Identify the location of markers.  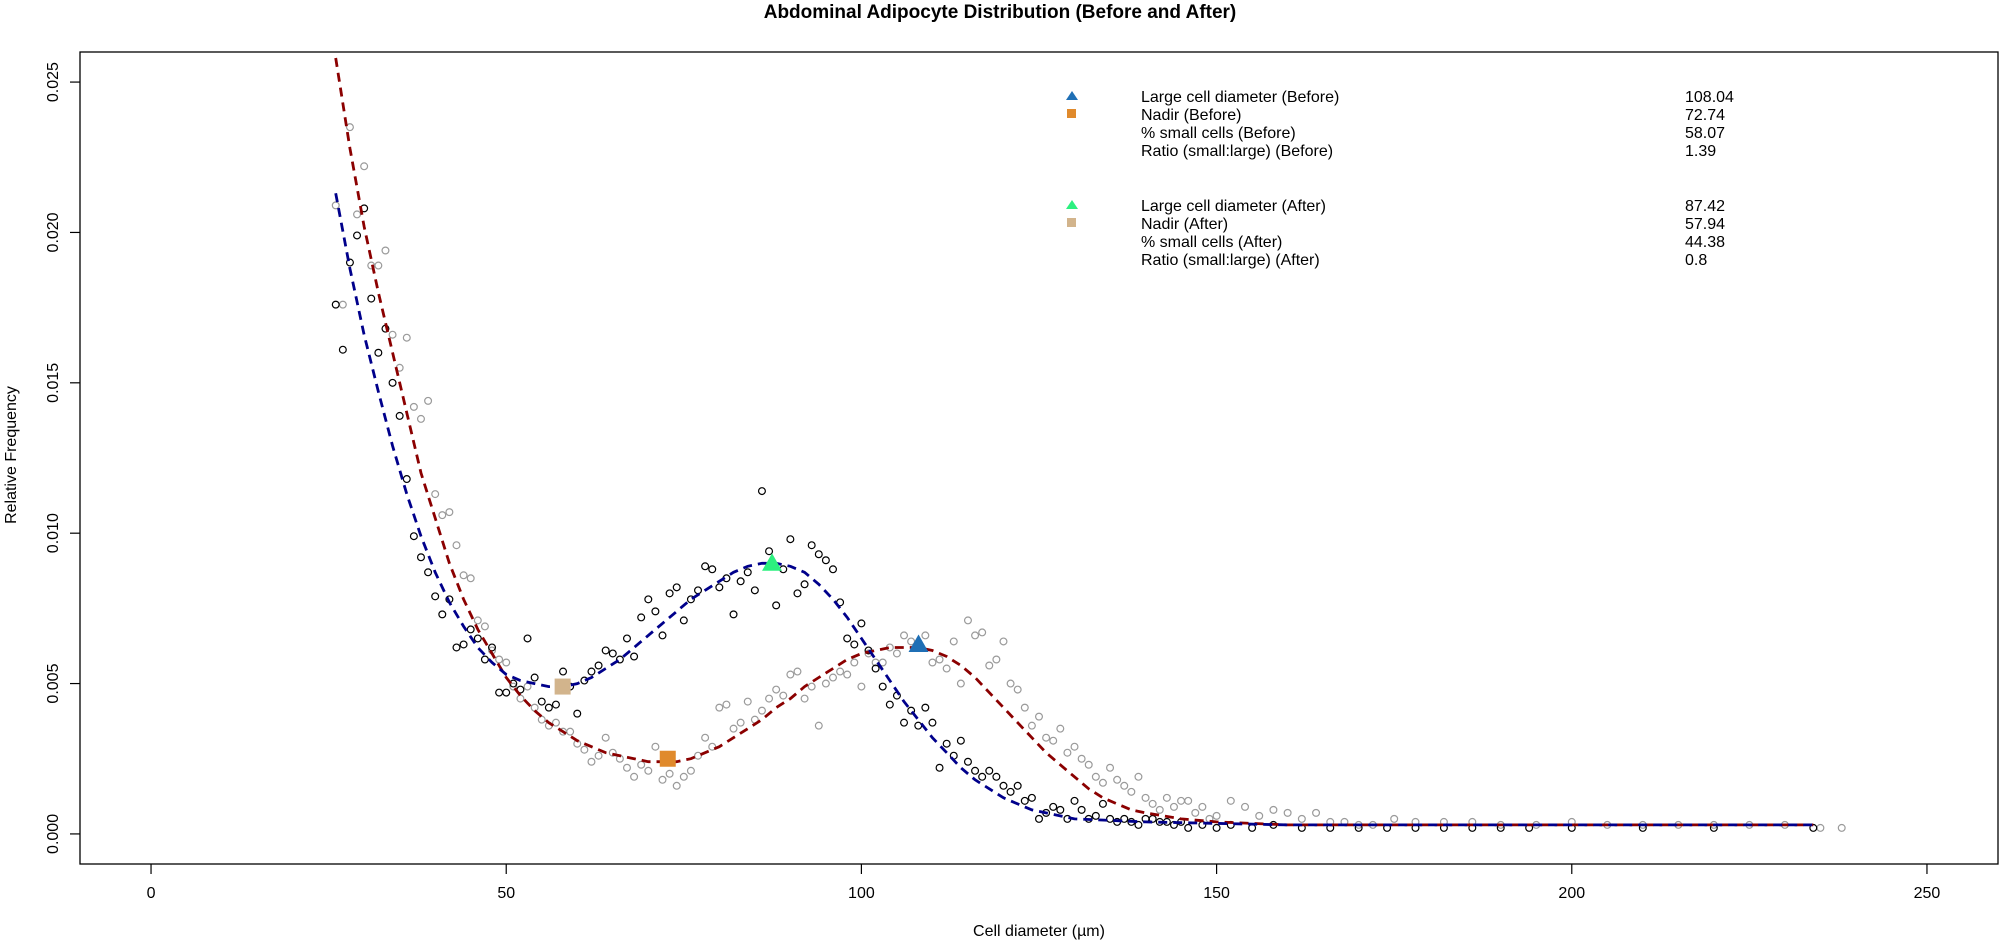
(741, 660).